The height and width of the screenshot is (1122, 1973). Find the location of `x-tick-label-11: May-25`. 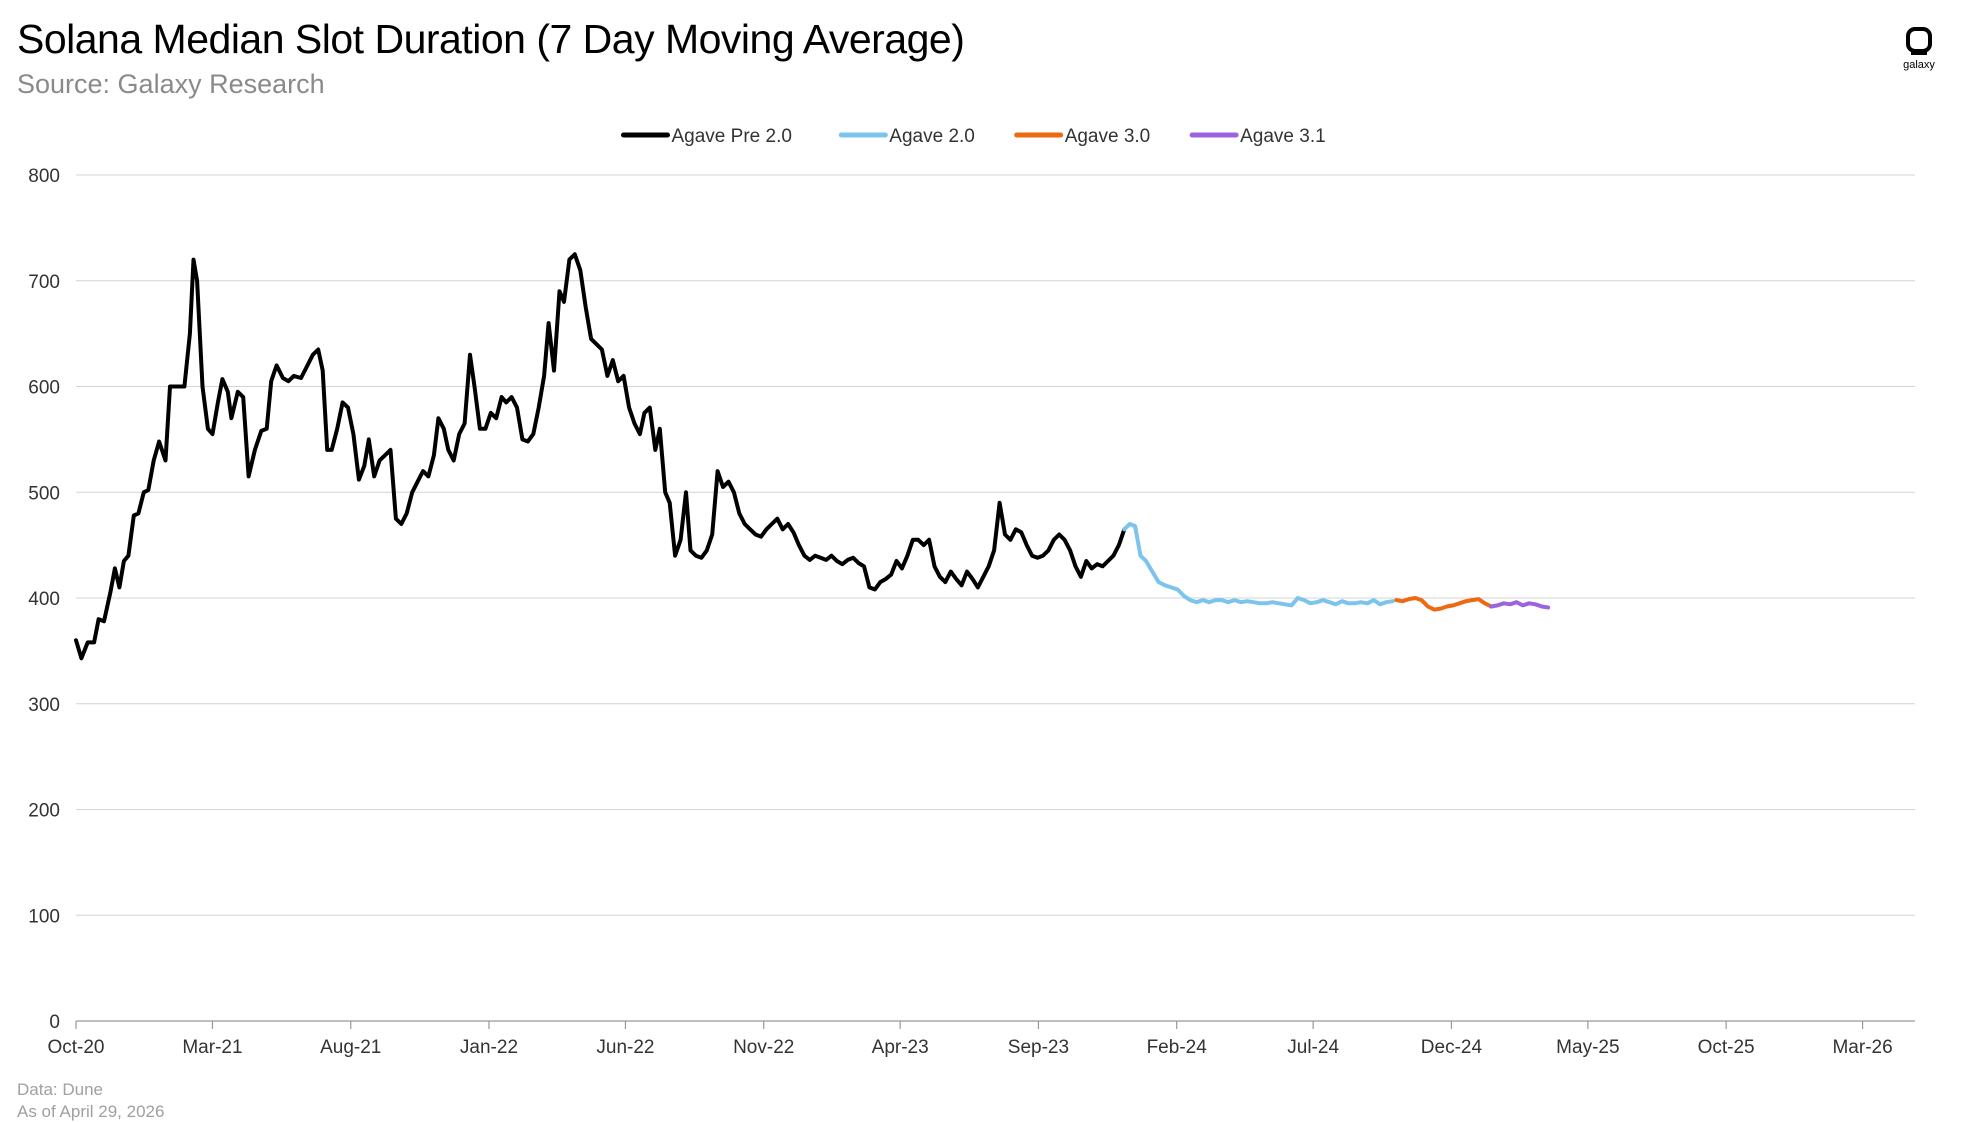

x-tick-label-11: May-25 is located at coordinates (1587, 1047).